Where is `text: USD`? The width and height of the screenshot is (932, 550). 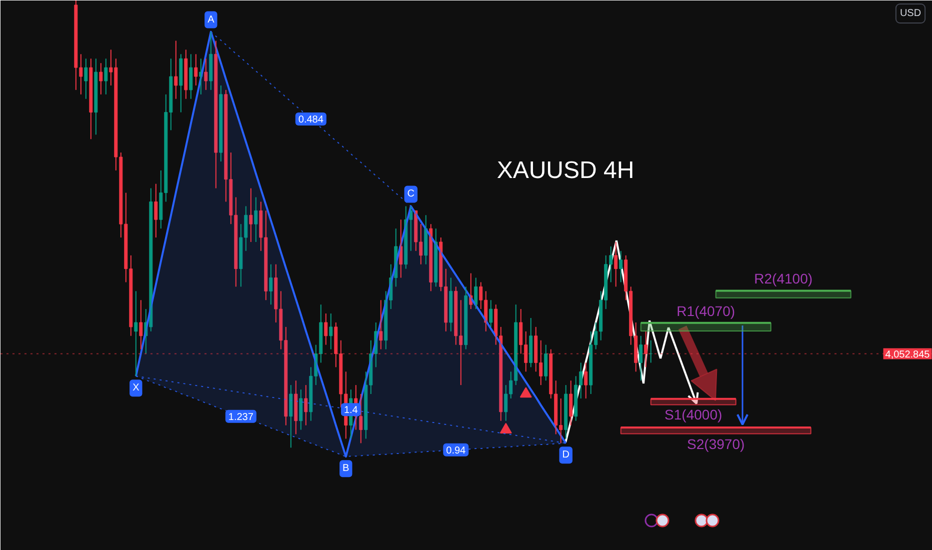 text: USD is located at coordinates (911, 13).